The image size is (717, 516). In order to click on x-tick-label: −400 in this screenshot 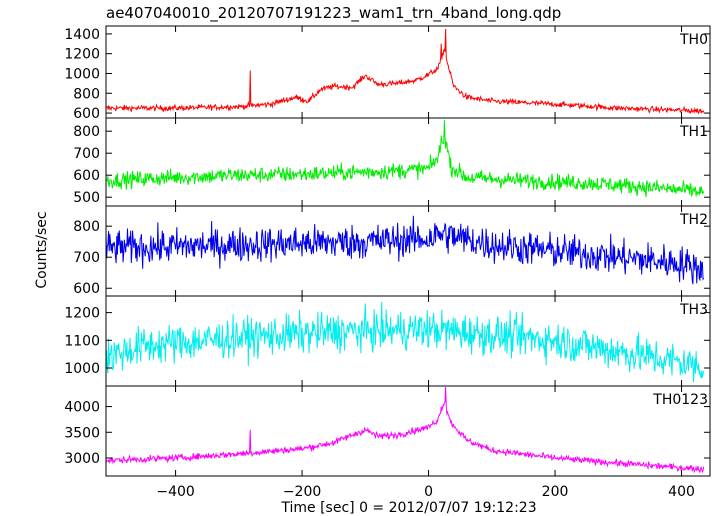, I will do `click(175, 492)`.